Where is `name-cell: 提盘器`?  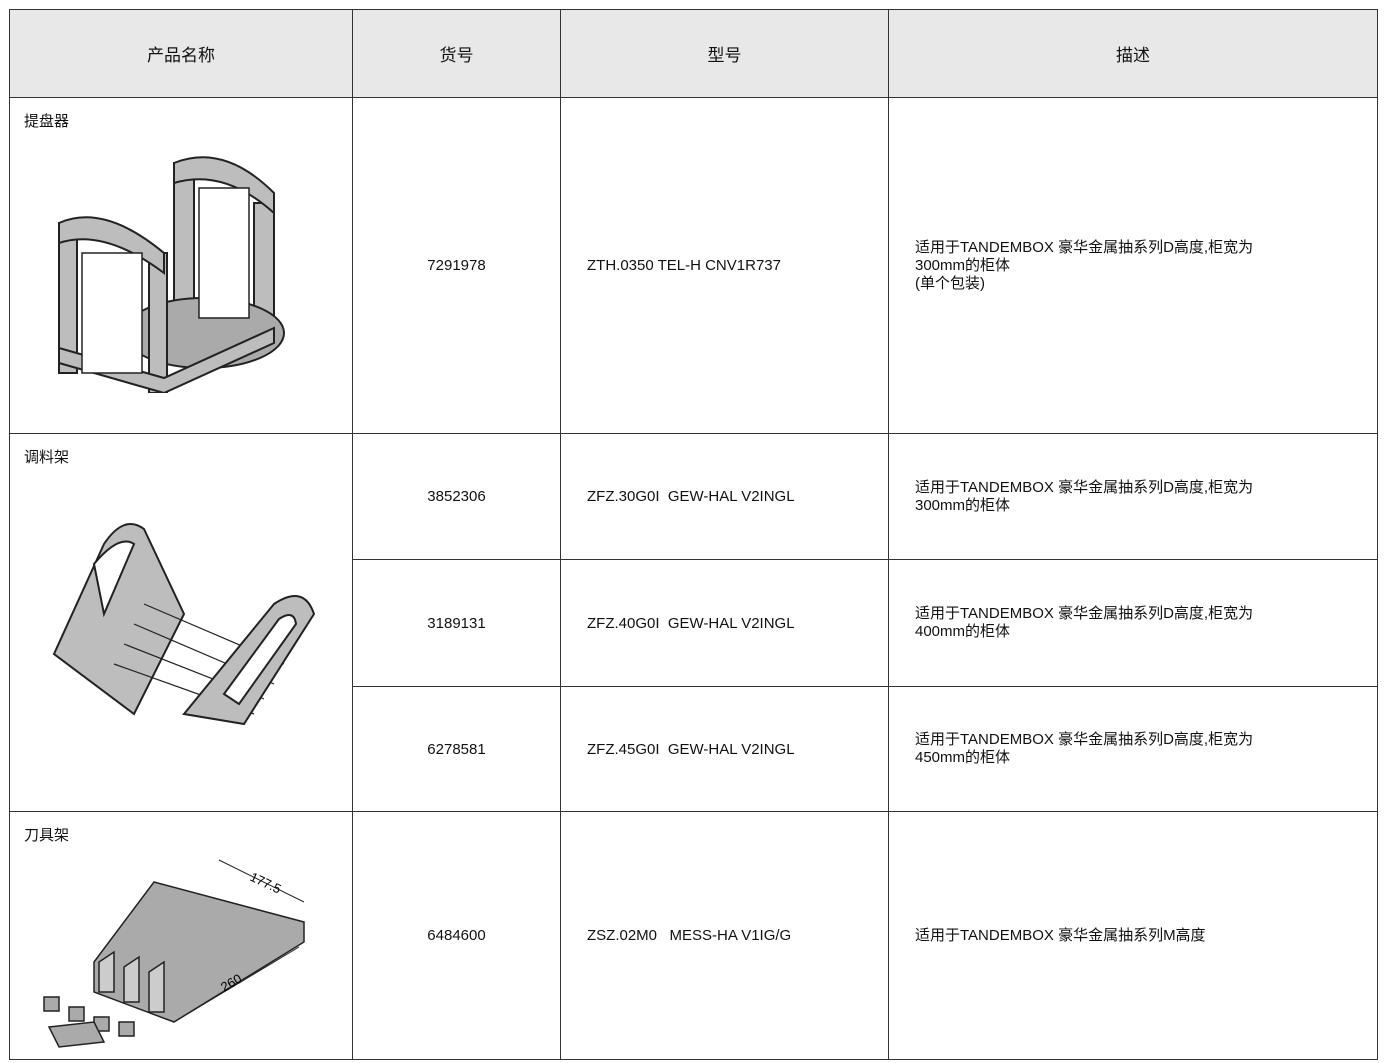 name-cell: 提盘器 is located at coordinates (181, 265).